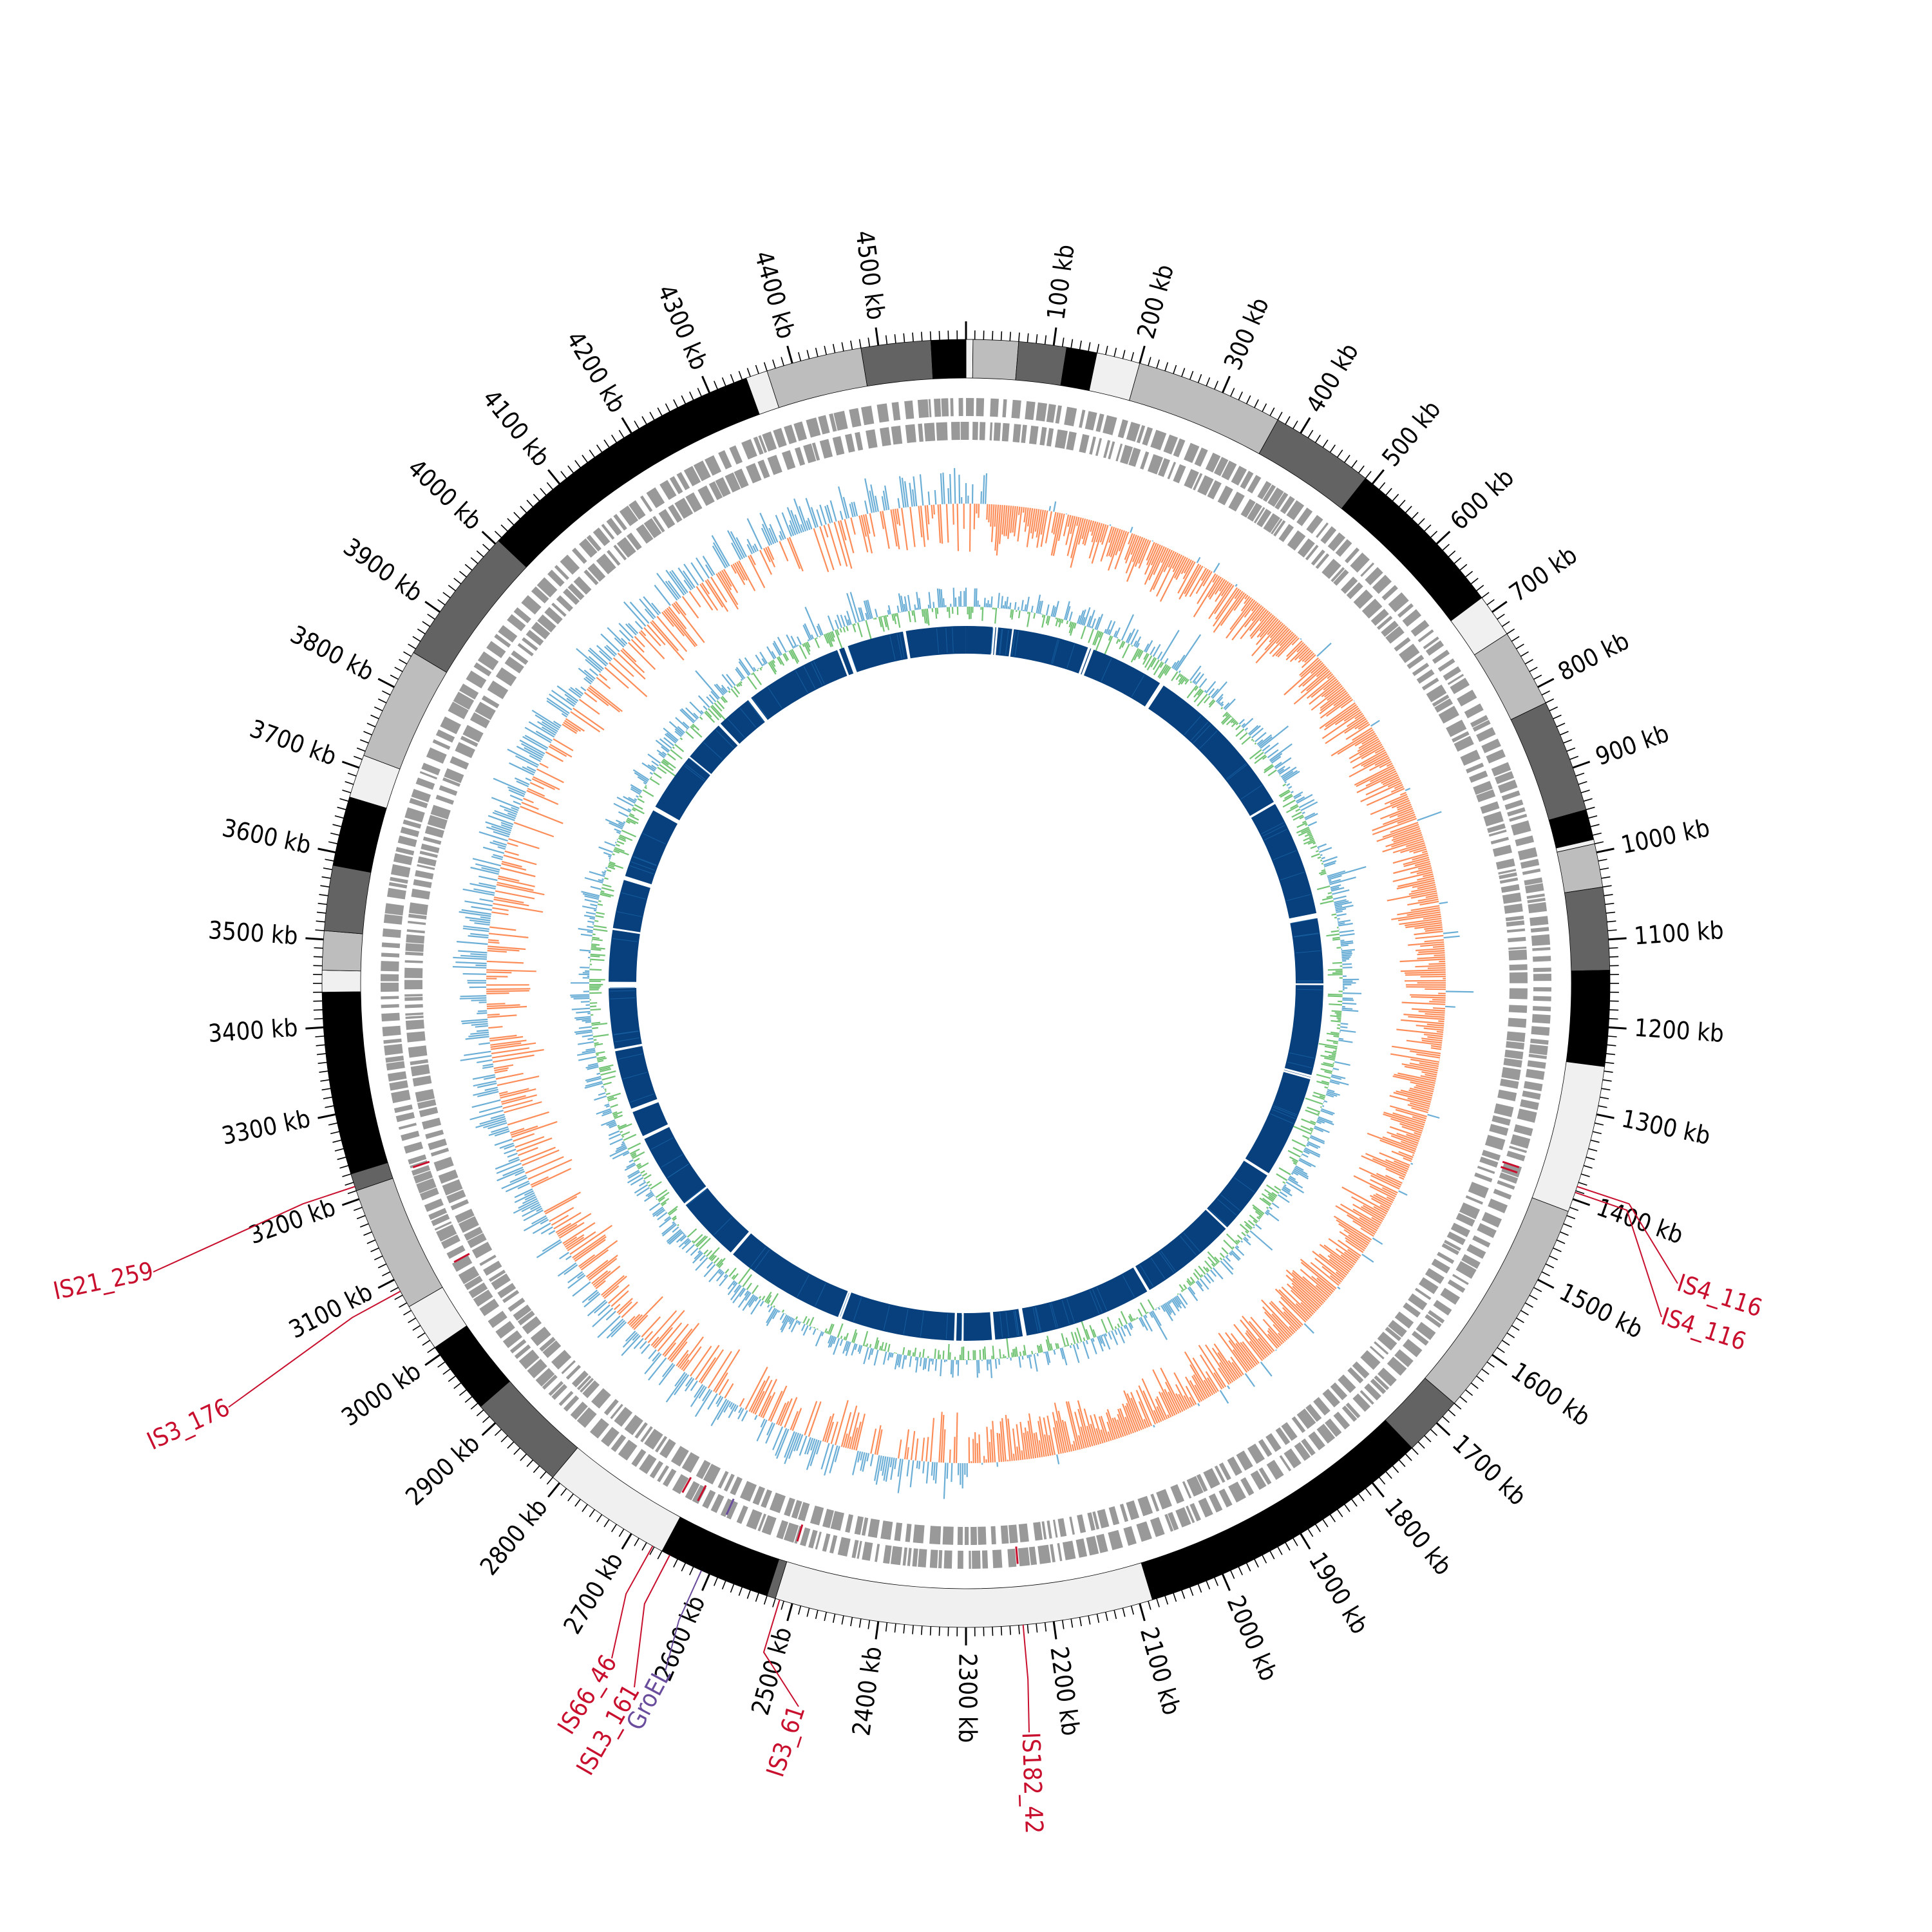 This screenshot has height=1932, width=1932. What do you see at coordinates (1481, 499) in the screenshot?
I see `tick-label: 600 kb` at bounding box center [1481, 499].